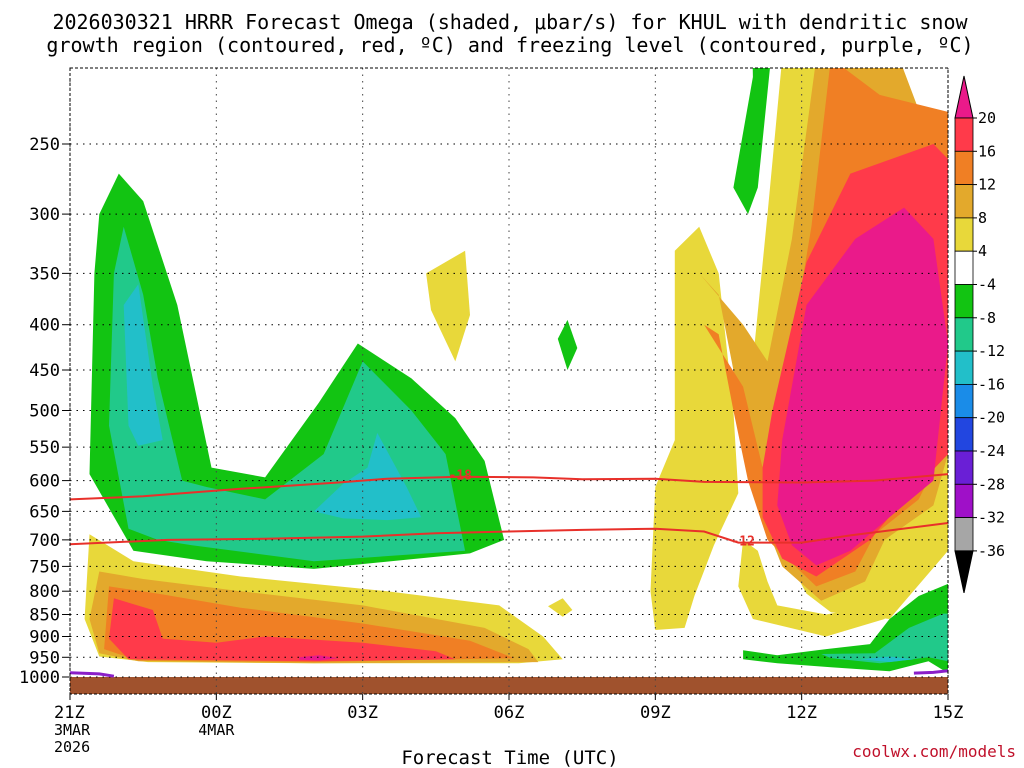  What do you see at coordinates (987, 151) in the screenshot?
I see `colorbar-label-1: 16` at bounding box center [987, 151].